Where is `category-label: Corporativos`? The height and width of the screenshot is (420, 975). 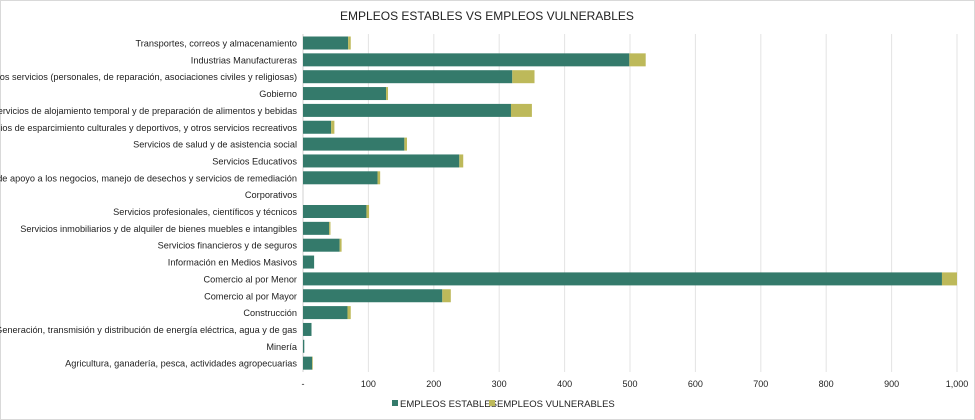
category-label: Corporativos is located at coordinates (271, 195).